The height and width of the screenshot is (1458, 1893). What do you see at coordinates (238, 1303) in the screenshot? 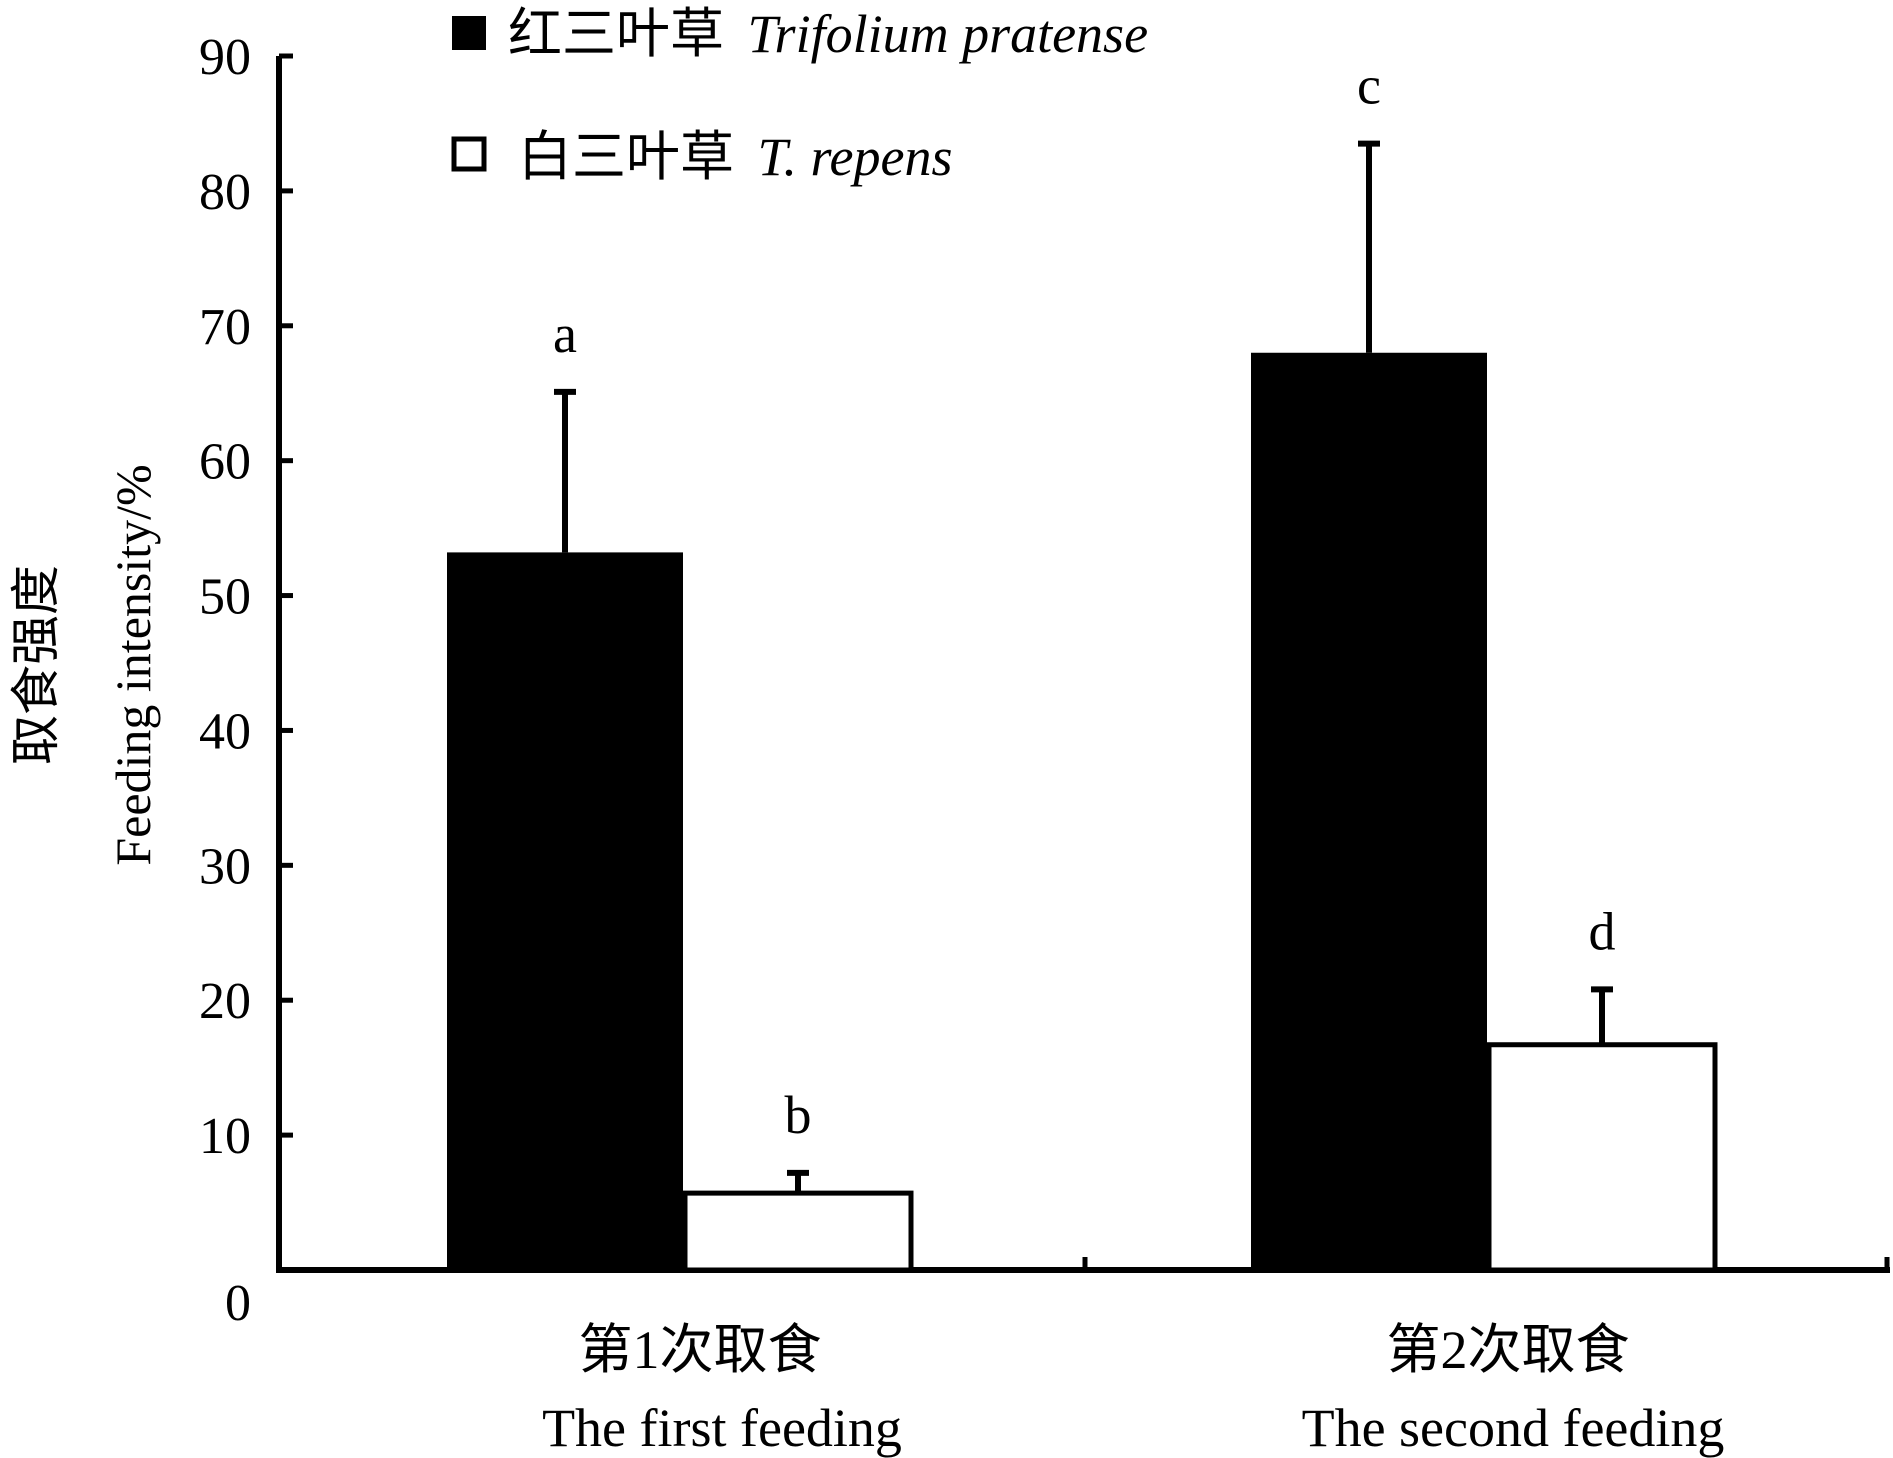
I see `y-tick-label: 0` at bounding box center [238, 1303].